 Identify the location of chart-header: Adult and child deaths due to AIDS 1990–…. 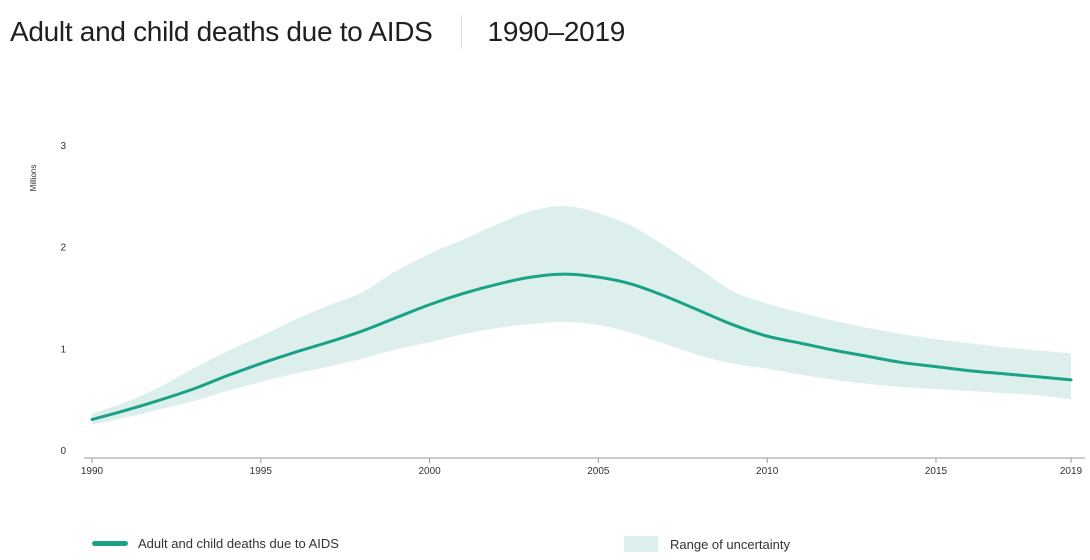
(317, 32).